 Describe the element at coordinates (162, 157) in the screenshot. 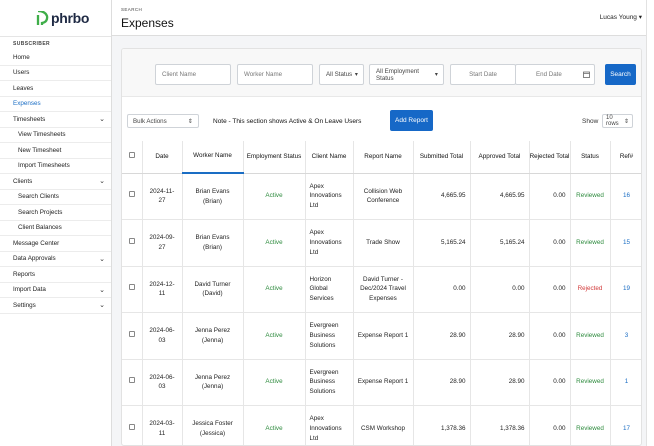

I see `col-date: Date` at that location.